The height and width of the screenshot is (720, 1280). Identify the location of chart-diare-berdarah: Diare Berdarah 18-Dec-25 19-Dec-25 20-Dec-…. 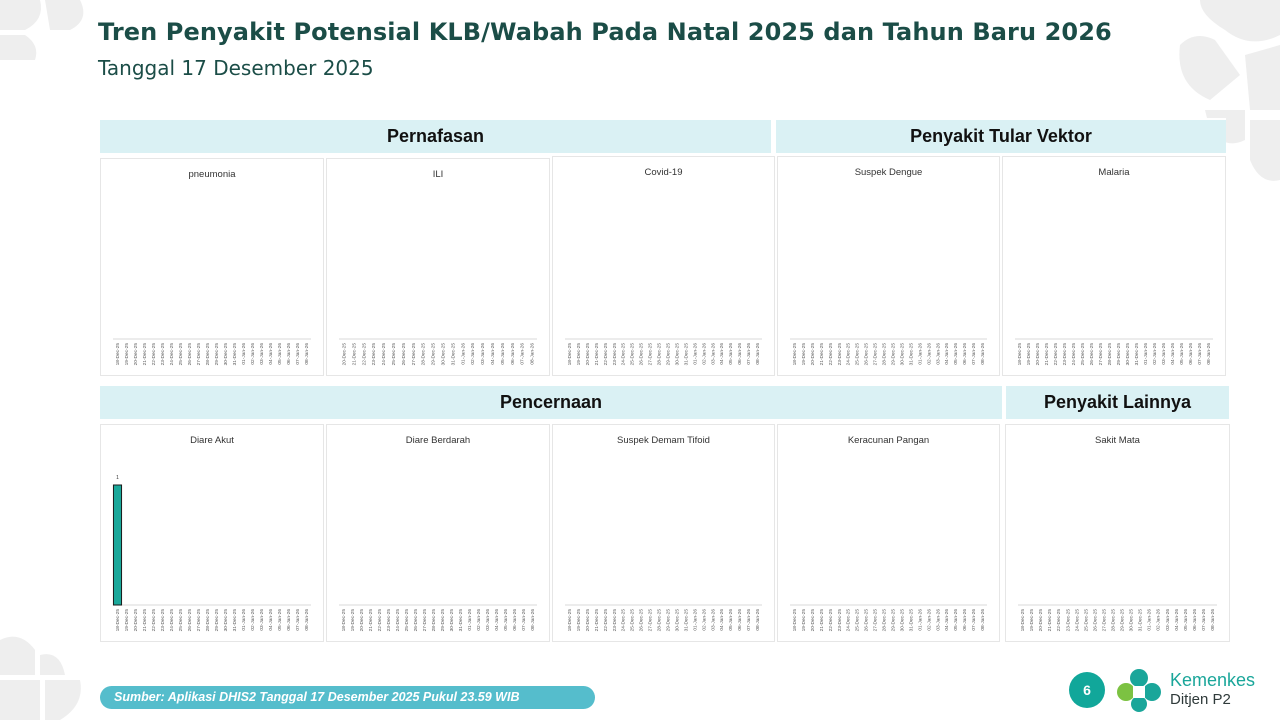
(438, 533).